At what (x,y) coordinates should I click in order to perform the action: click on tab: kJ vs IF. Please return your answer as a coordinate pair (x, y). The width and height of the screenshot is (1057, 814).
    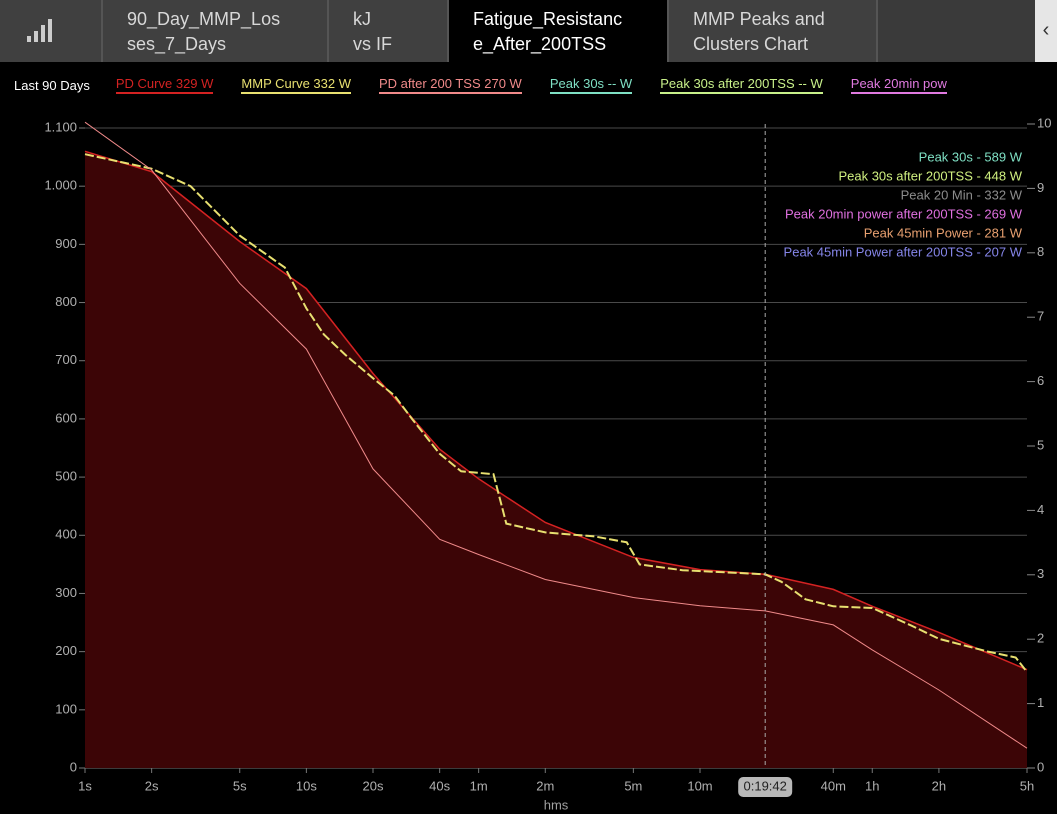
    Looking at the image, I should click on (389, 31).